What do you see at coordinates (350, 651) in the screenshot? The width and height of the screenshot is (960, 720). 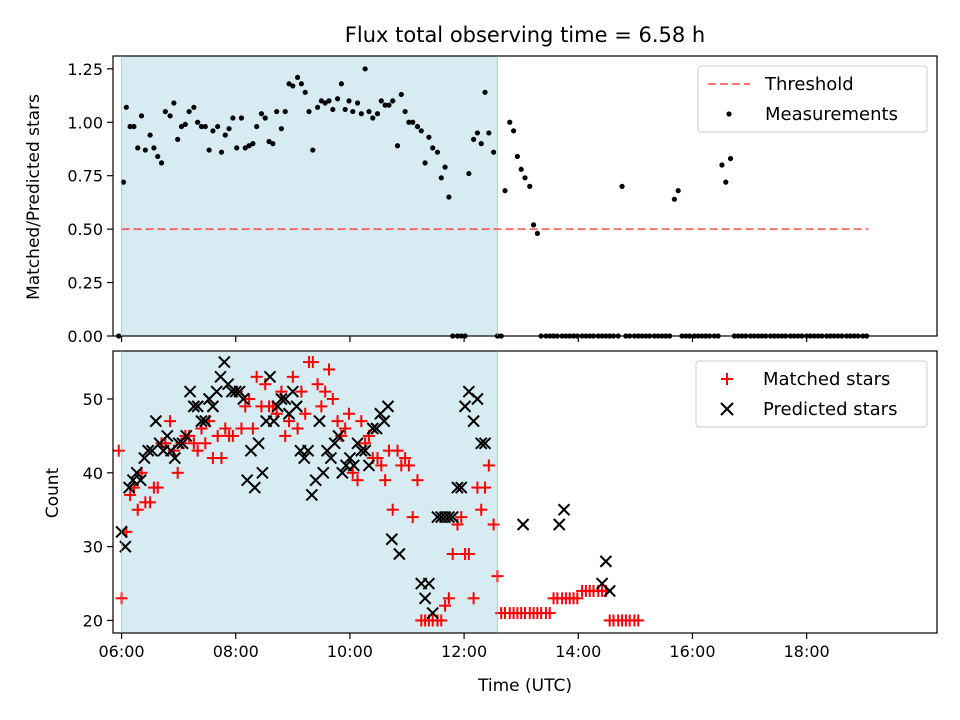 I see `x-tick-label: 10:00` at bounding box center [350, 651].